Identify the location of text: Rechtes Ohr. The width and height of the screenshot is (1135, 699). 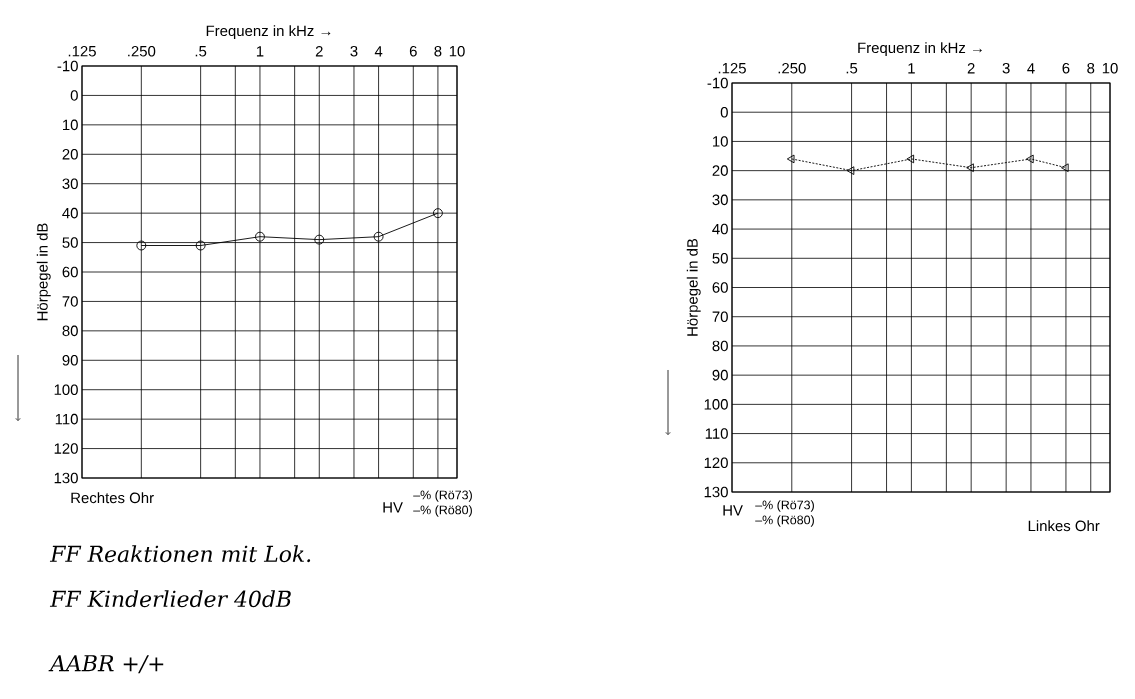
(112, 498).